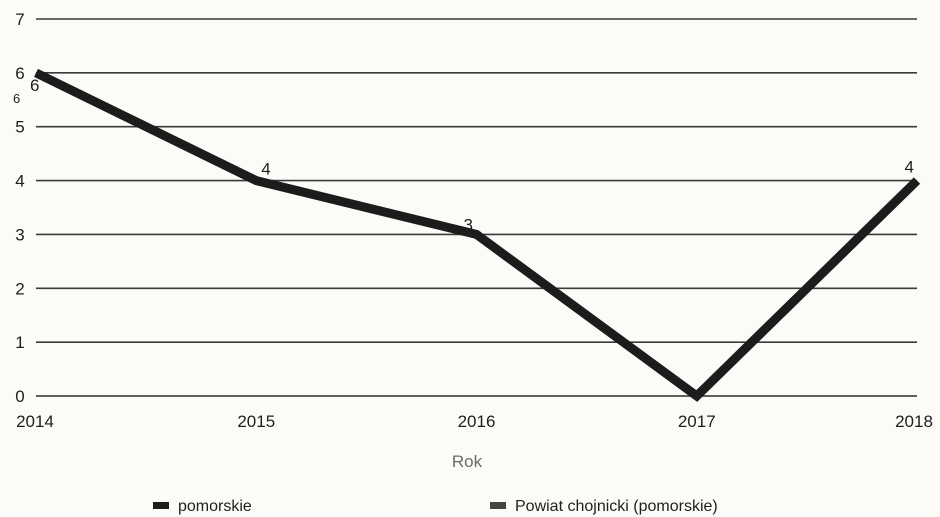 This screenshot has width=940, height=517. I want to click on legend-label: Powiat chojnicki (pomorskie), so click(616, 506).